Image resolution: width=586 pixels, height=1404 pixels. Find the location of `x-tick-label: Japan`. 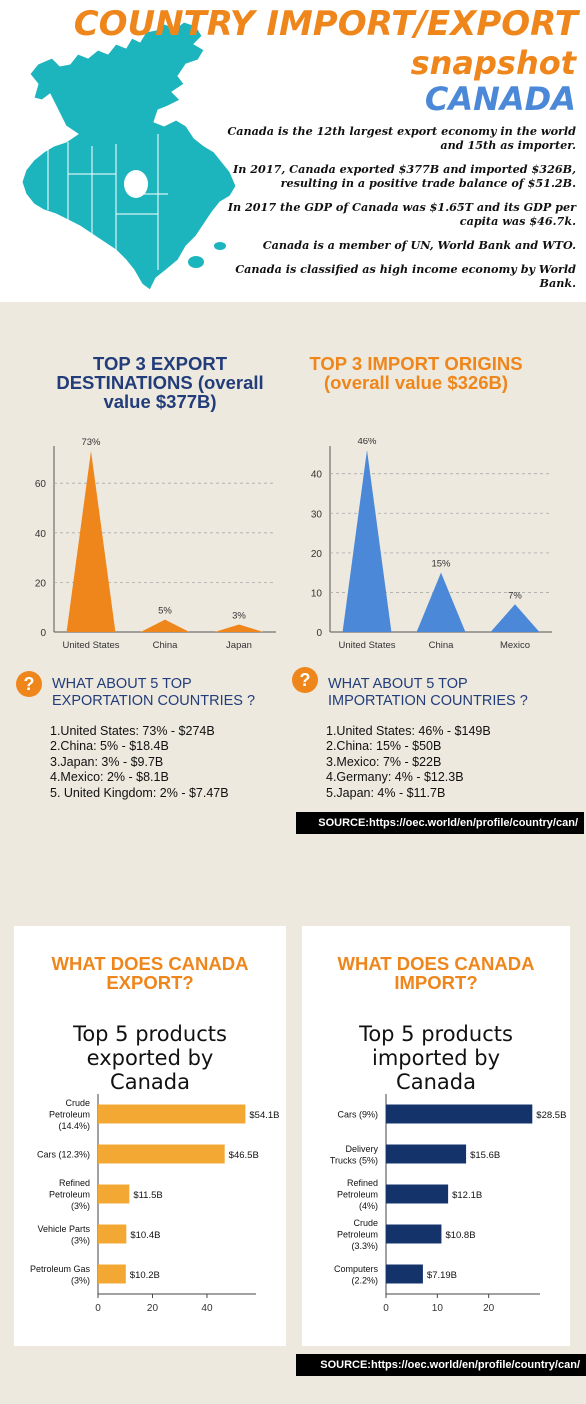

x-tick-label: Japan is located at coordinates (239, 645).